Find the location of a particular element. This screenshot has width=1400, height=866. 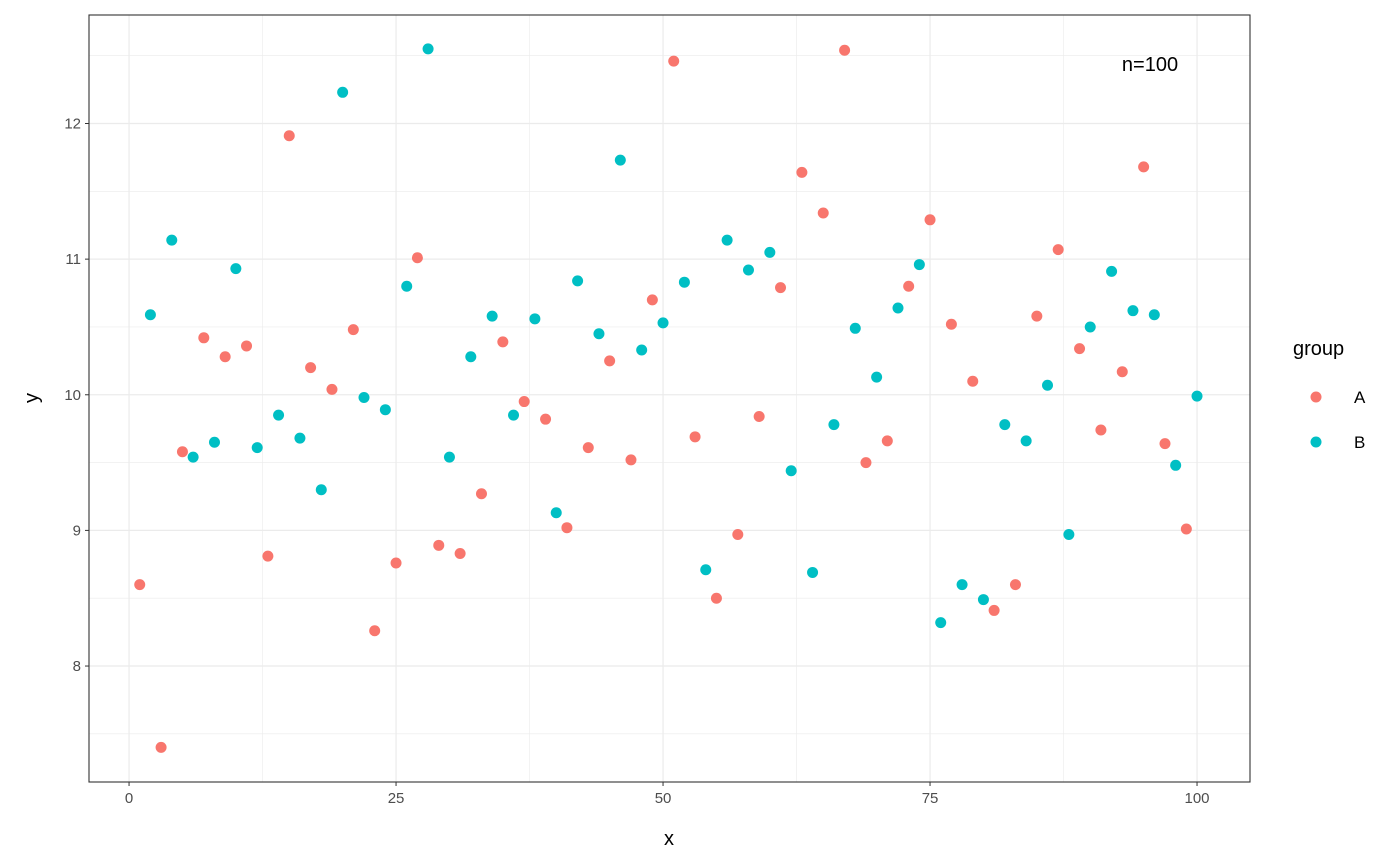

legend-key-a is located at coordinates (1316, 397).